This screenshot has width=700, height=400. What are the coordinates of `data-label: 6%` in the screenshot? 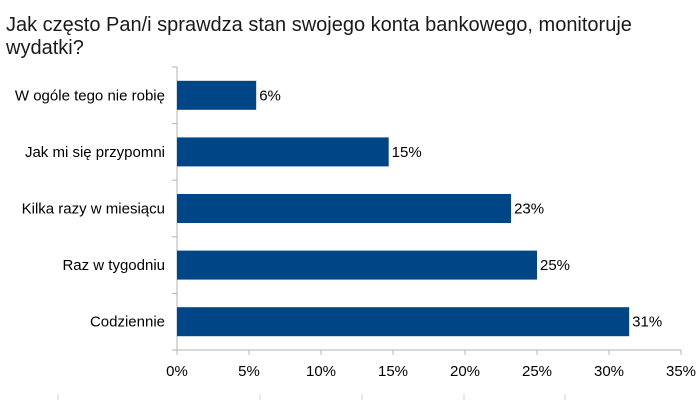 It's located at (270, 95).